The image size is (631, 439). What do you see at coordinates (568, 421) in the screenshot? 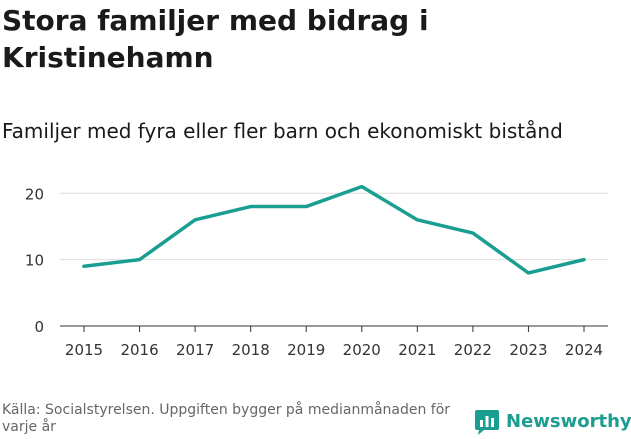
I see `brand-name: Newsworthy` at bounding box center [568, 421].